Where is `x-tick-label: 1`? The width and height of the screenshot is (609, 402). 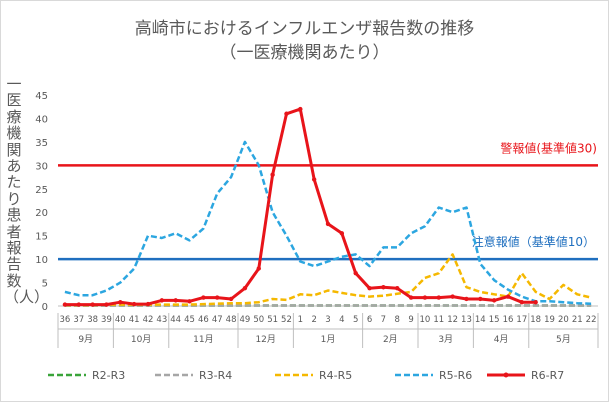 x-tick-label: 1 is located at coordinates (300, 320).